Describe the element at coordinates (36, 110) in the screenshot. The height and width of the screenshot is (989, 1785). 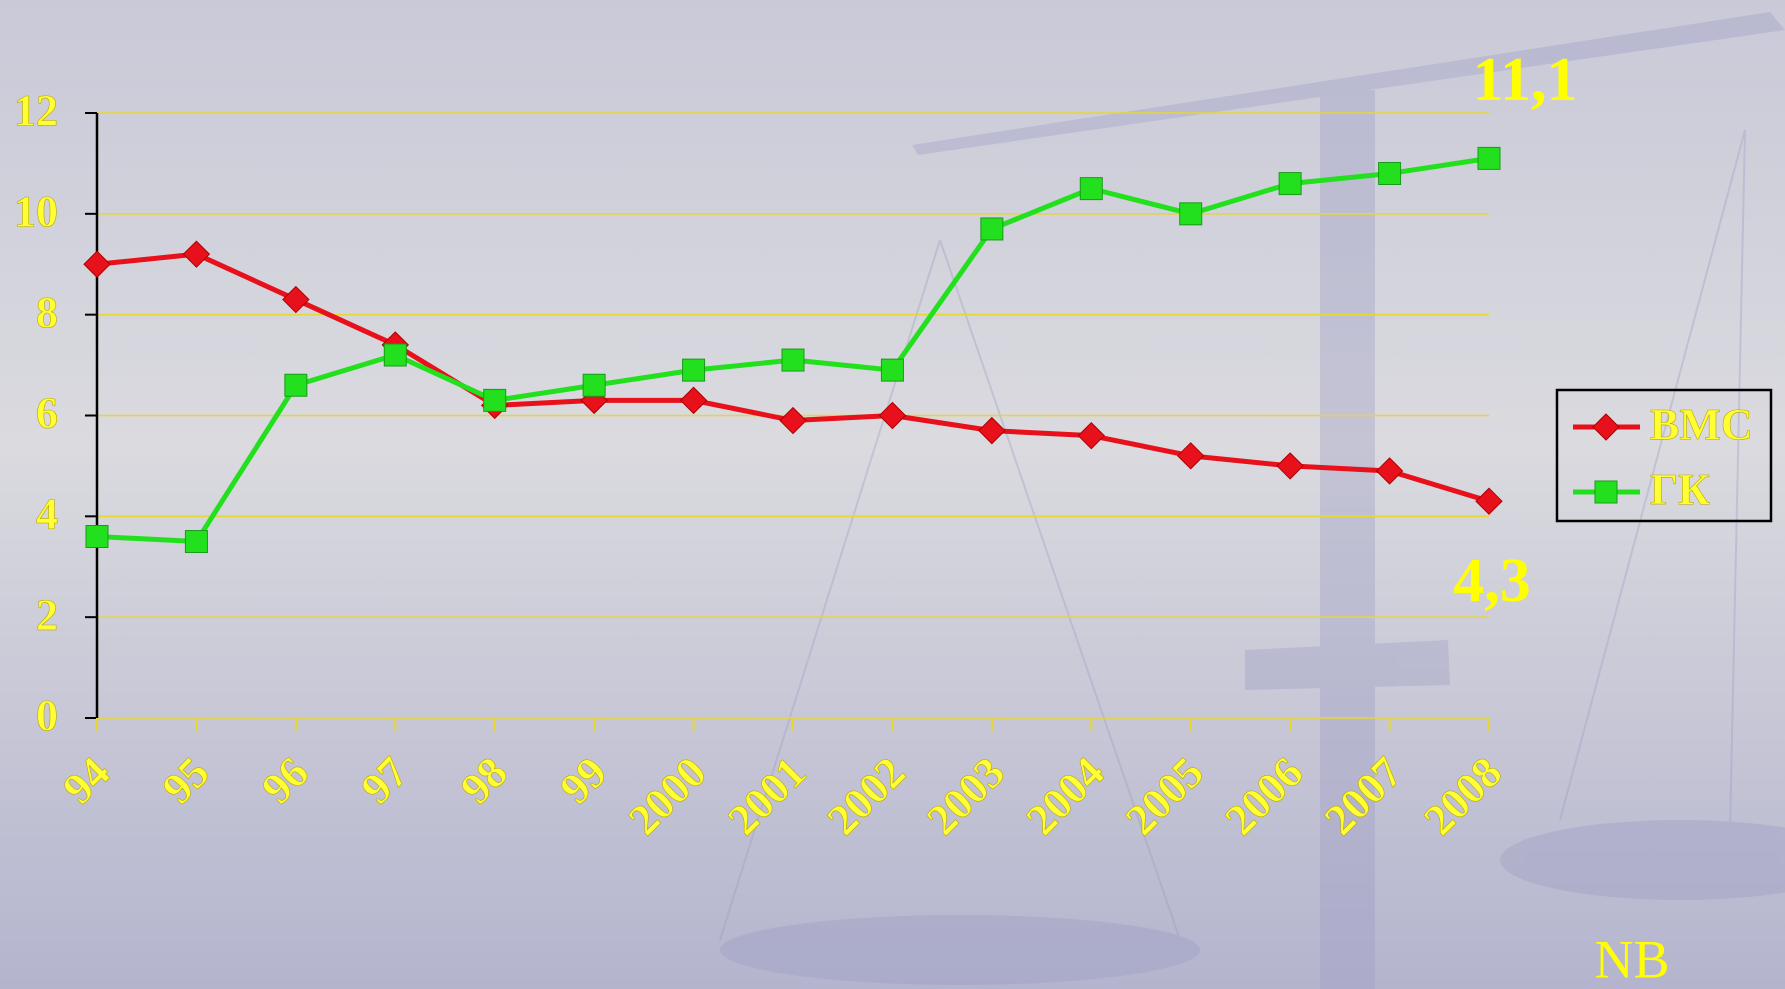
I see `y-tick-label: 12` at that location.